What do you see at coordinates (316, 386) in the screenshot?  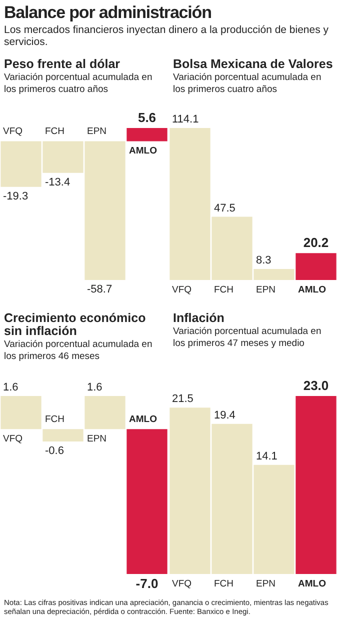 I see `data-label: 23.0` at bounding box center [316, 386].